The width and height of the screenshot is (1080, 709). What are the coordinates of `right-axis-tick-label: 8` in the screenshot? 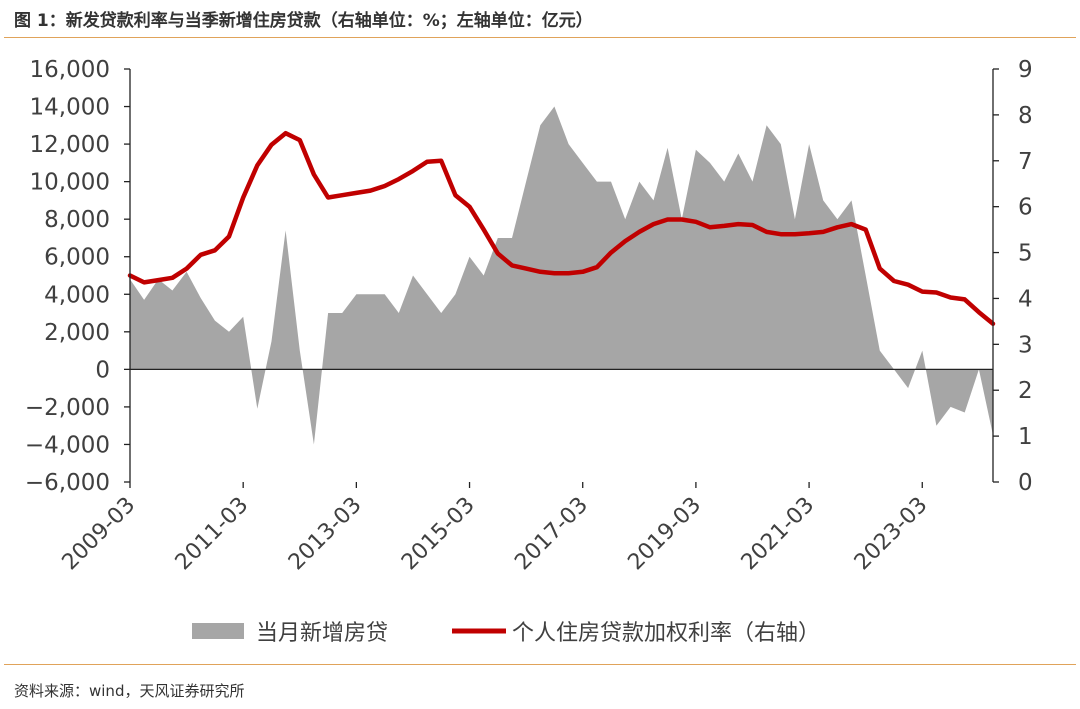 It's located at (1025, 116).